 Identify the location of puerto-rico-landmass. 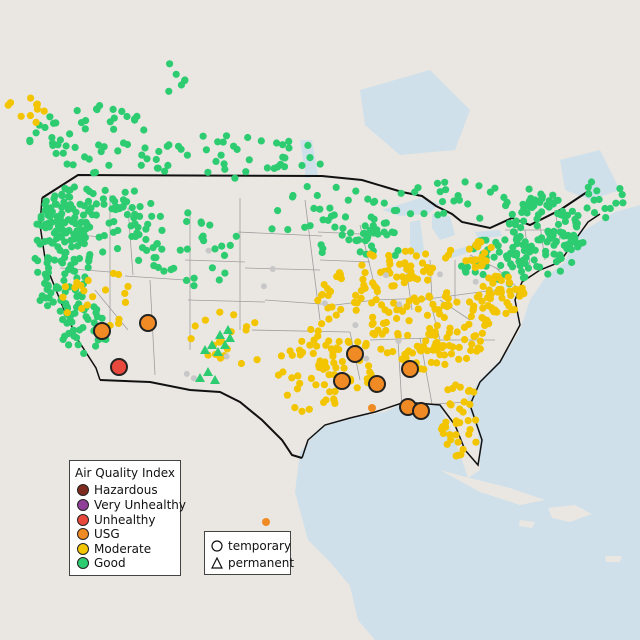
(613, 559).